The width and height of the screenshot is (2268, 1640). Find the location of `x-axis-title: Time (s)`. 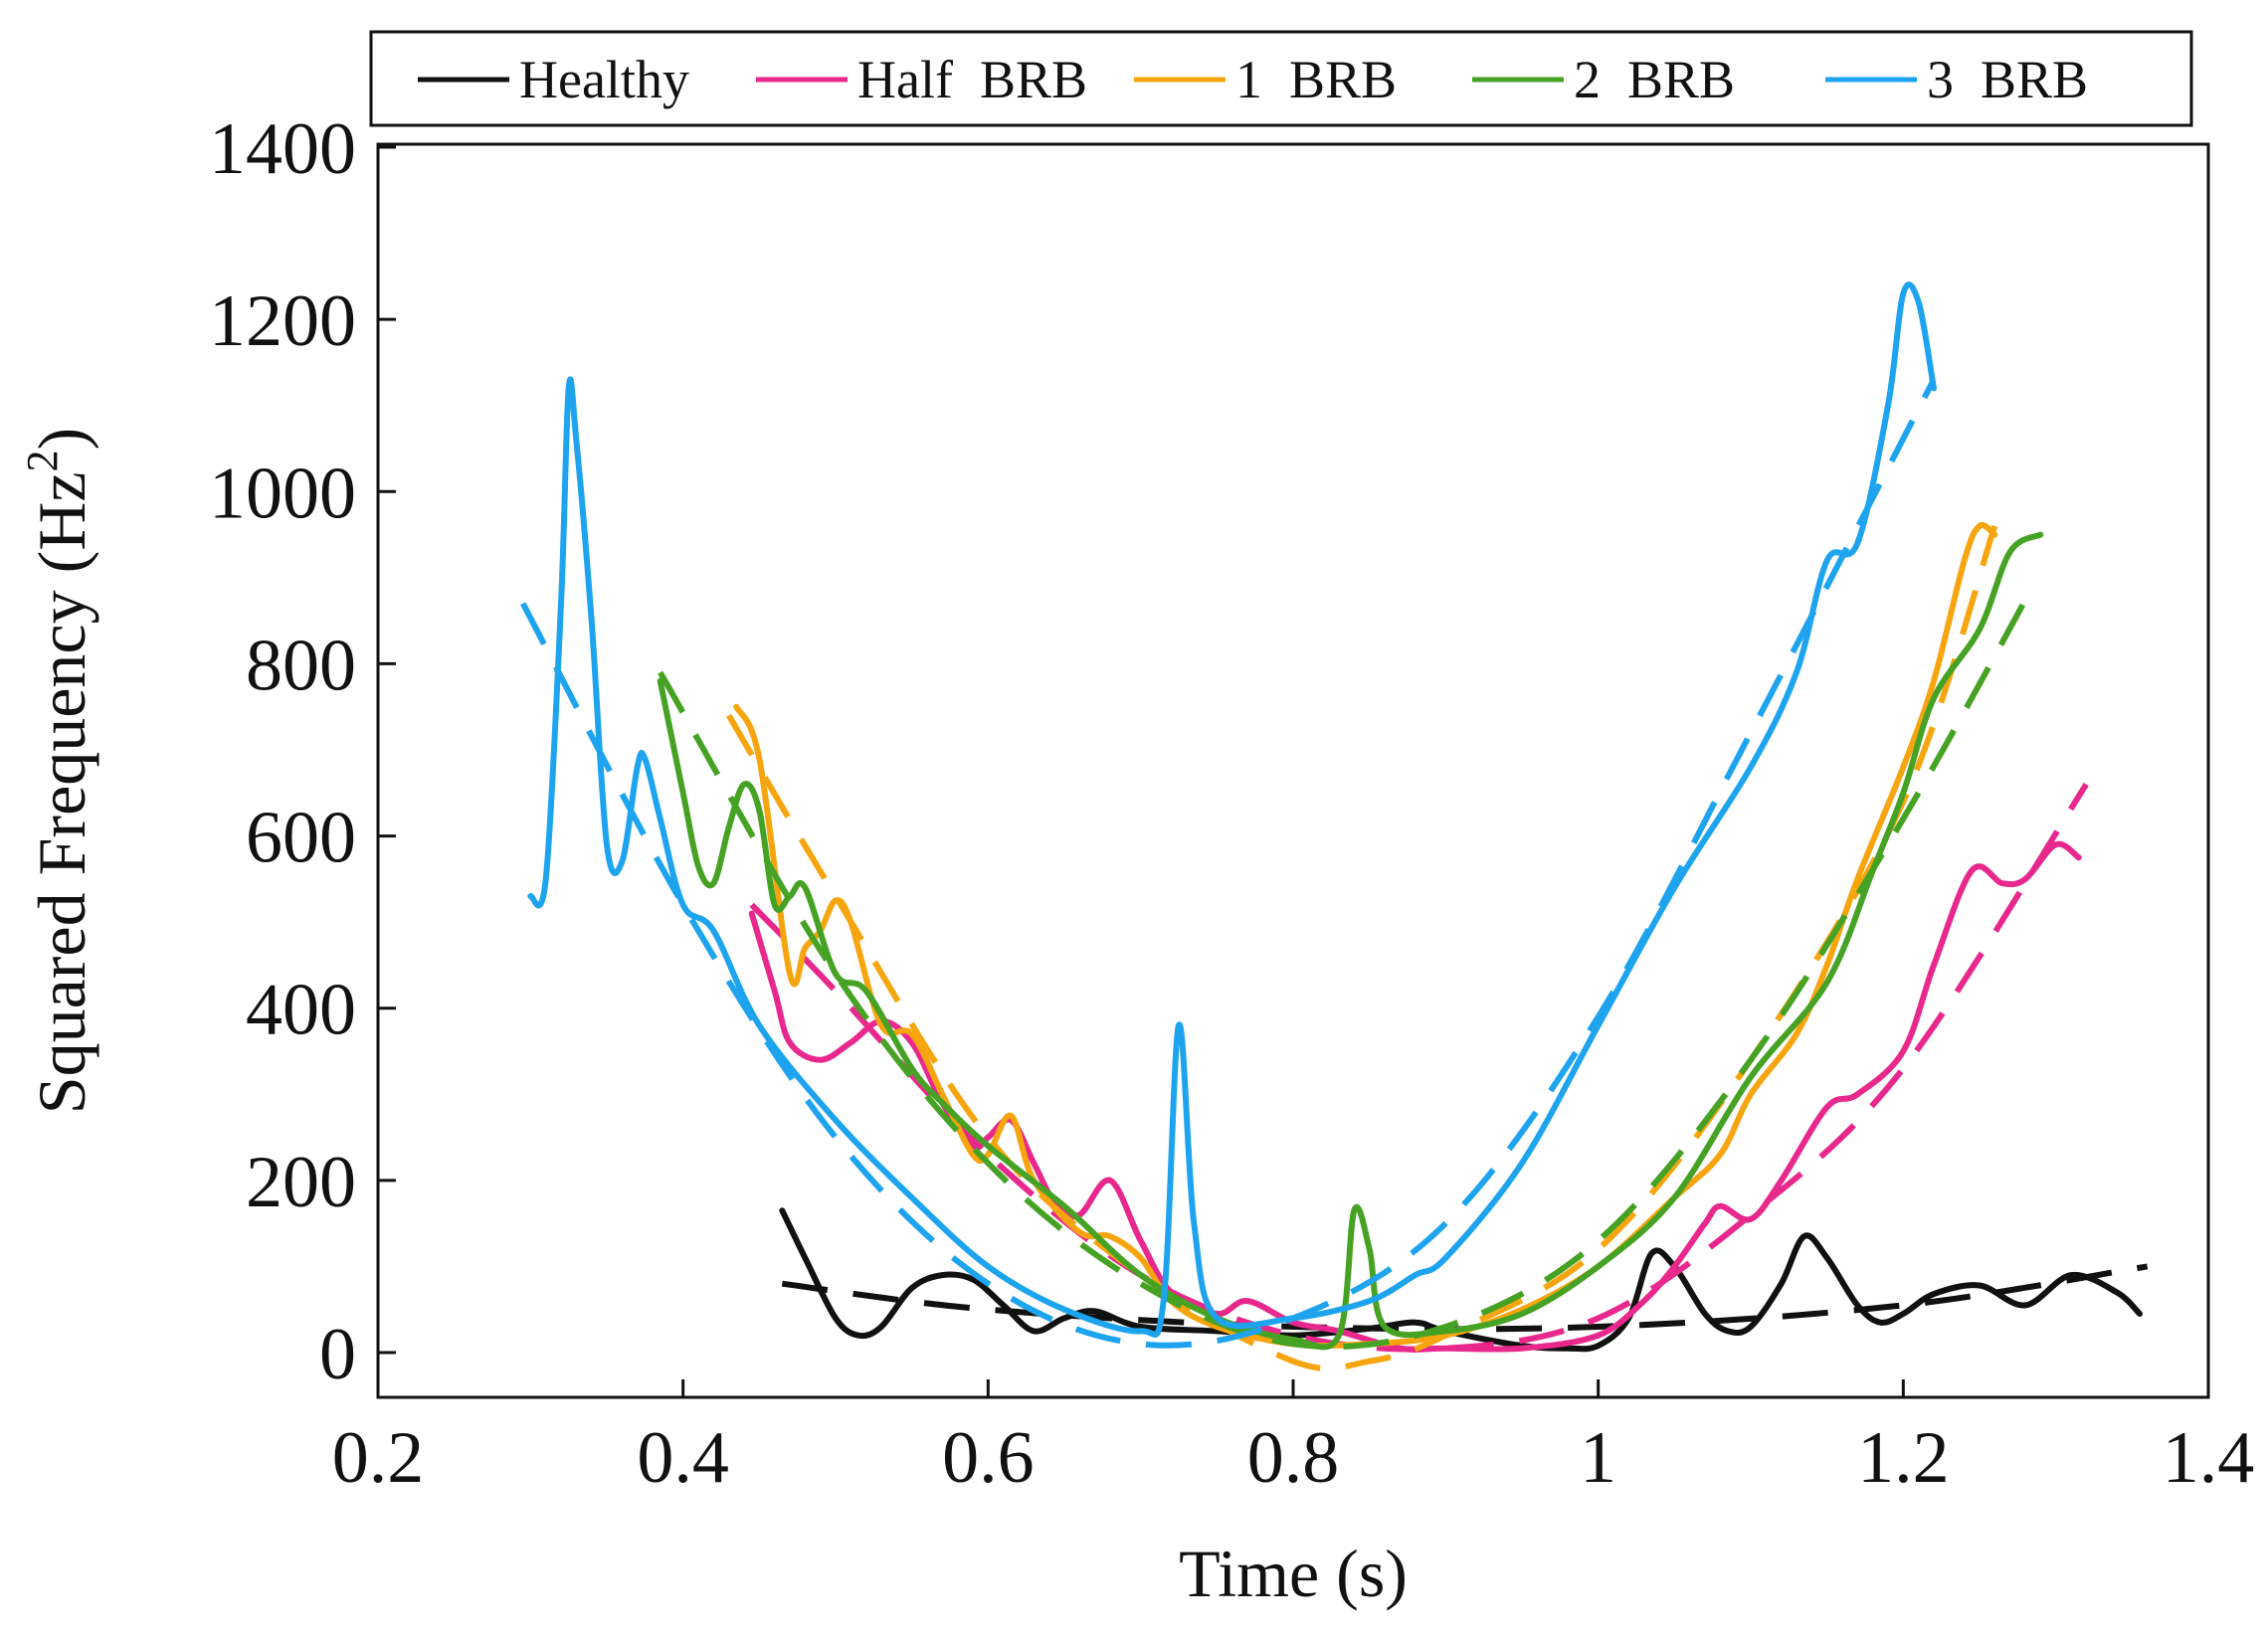

x-axis-title: Time (s) is located at coordinates (1293, 1573).